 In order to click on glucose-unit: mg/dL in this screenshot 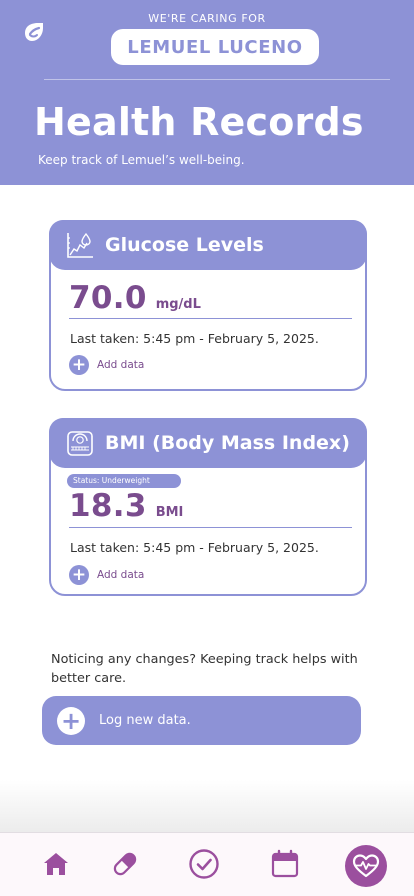, I will do `click(178, 304)`.